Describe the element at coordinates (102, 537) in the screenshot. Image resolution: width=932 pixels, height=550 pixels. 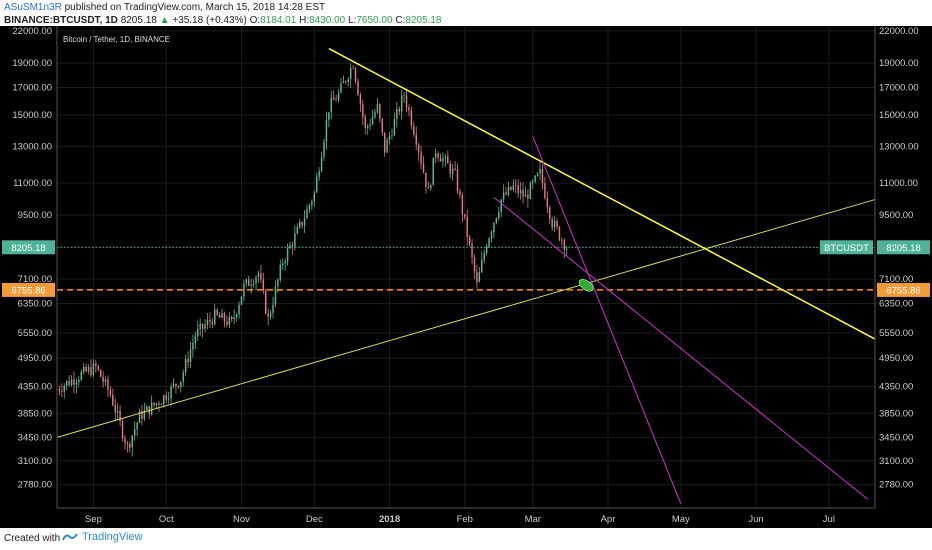
I see `tradingview-brand: TradingView` at that location.